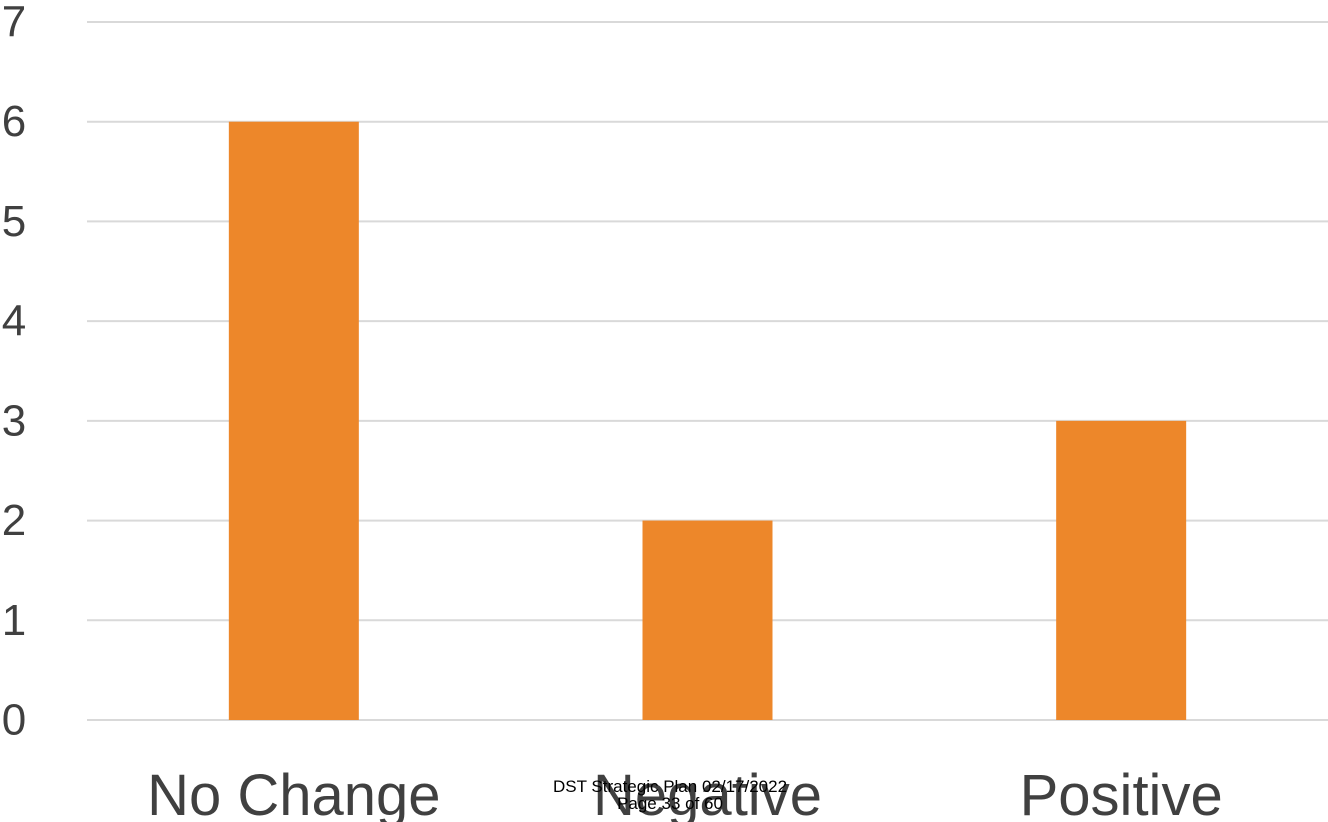 The height and width of the screenshot is (822, 1328). I want to click on y-tick-label: 0, so click(14, 720).